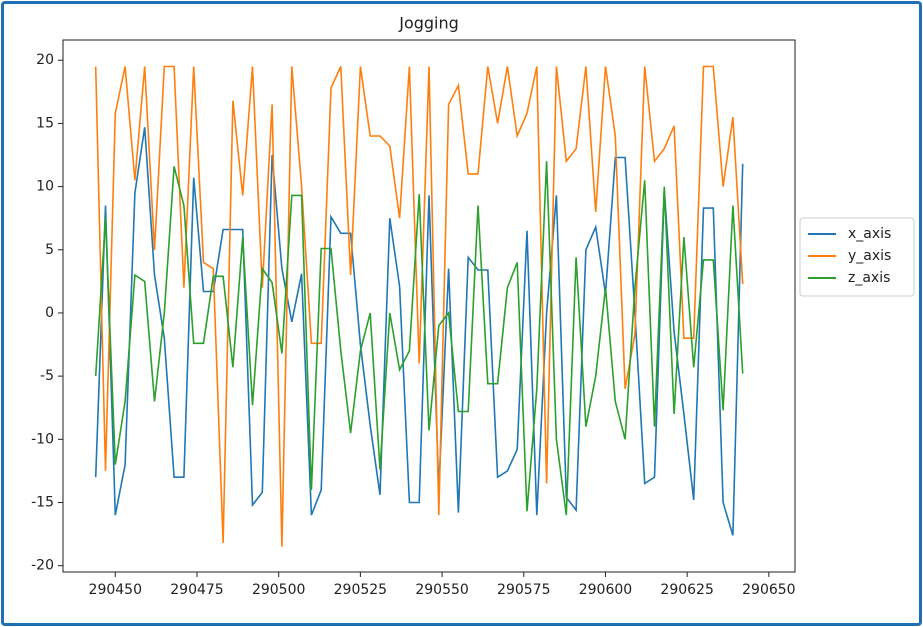 The width and height of the screenshot is (923, 627). What do you see at coordinates (605, 590) in the screenshot?
I see `x-tick-label: 290600` at bounding box center [605, 590].